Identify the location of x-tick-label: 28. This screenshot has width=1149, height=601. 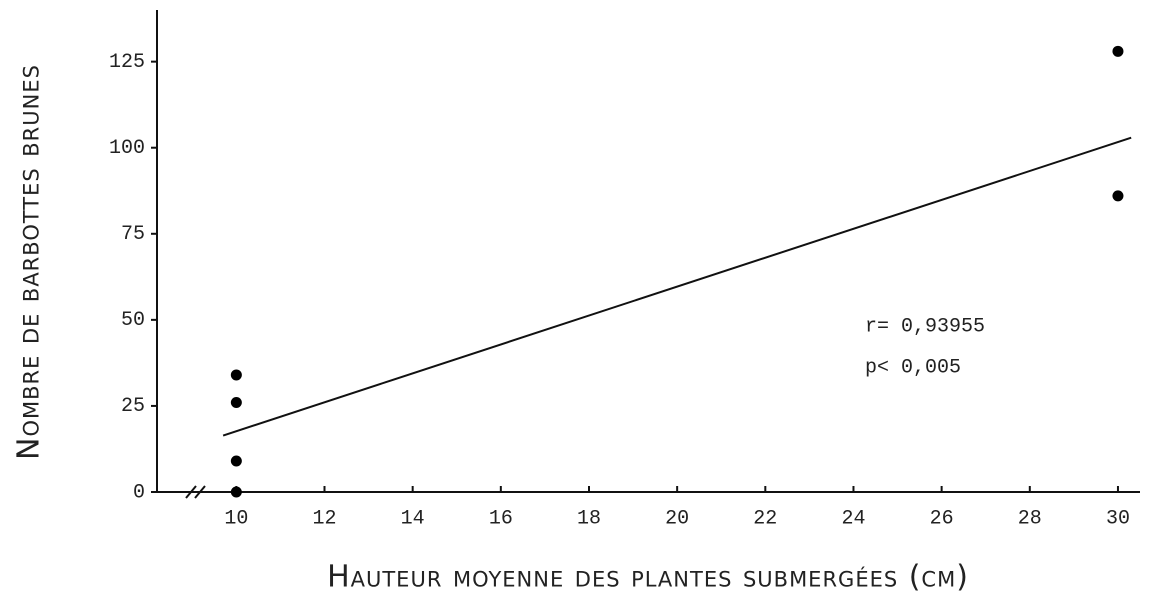
(1030, 518).